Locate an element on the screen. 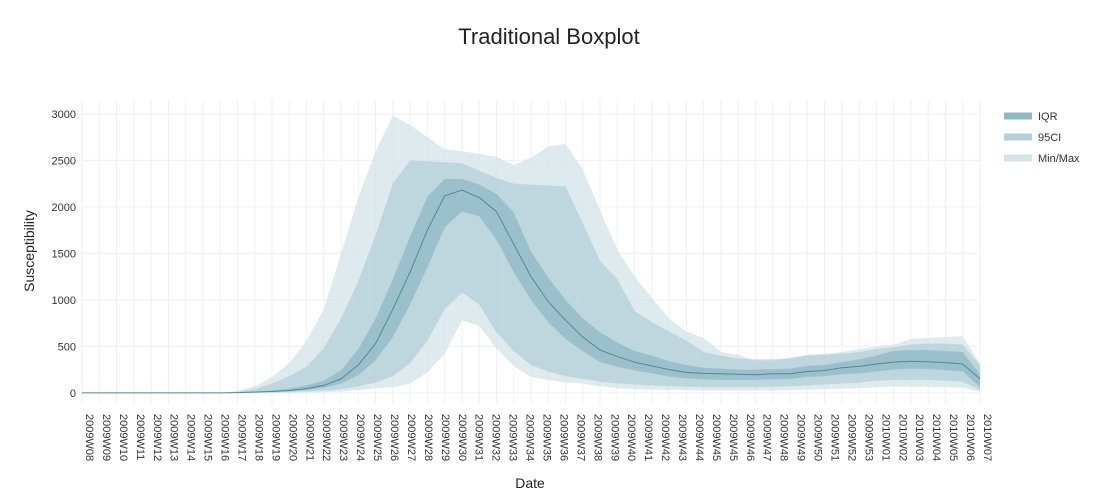 The width and height of the screenshot is (1099, 500). x-tick-label: 2009W23 is located at coordinates (343, 437).